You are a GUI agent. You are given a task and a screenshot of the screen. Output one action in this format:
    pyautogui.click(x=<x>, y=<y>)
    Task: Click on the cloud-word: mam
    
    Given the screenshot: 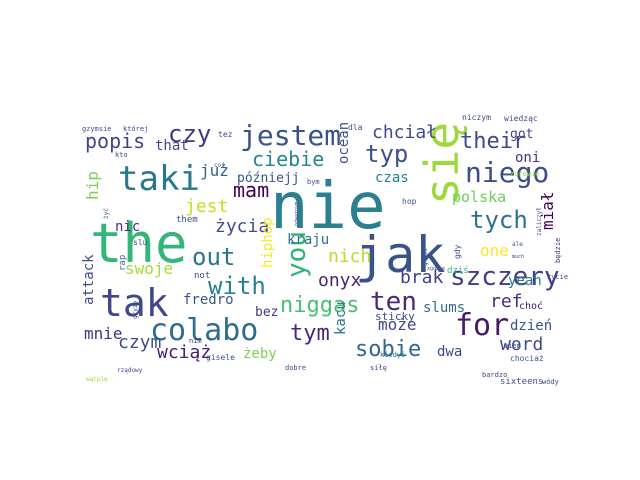 What is the action you would take?
    pyautogui.click(x=251, y=190)
    